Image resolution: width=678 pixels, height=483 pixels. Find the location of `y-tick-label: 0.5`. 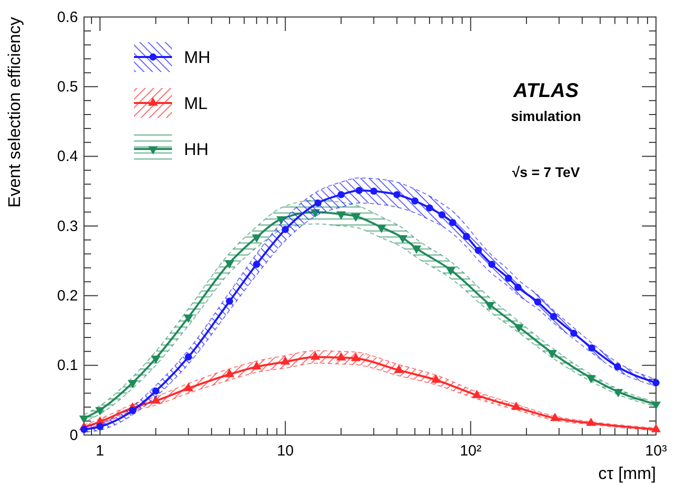

y-tick-label: 0.5 is located at coordinates (67, 87).